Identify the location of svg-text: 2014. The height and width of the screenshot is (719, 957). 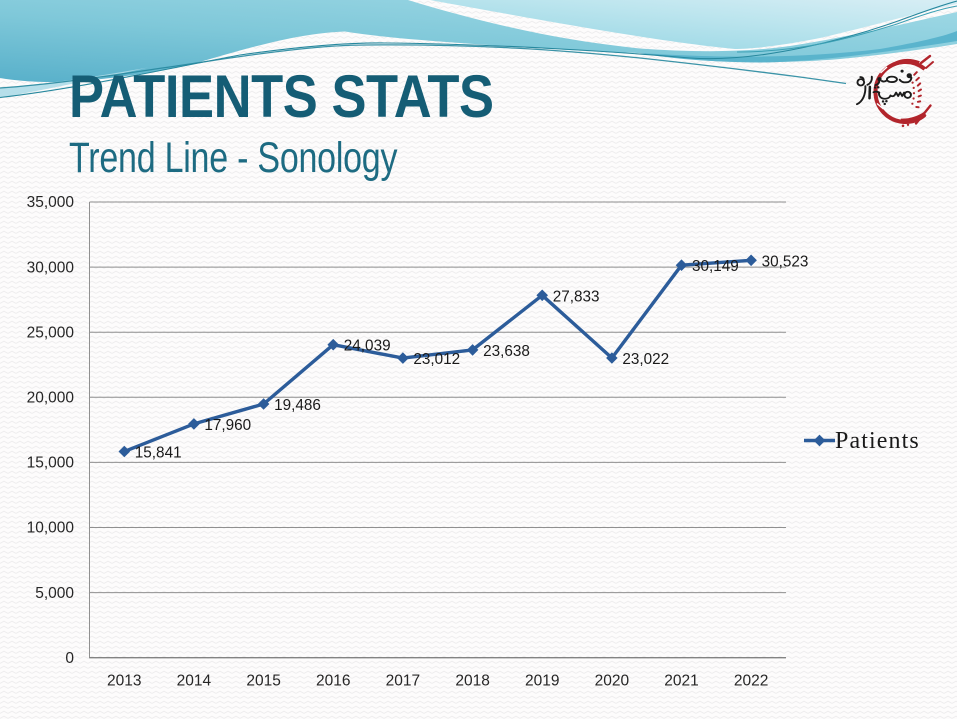
(194, 681).